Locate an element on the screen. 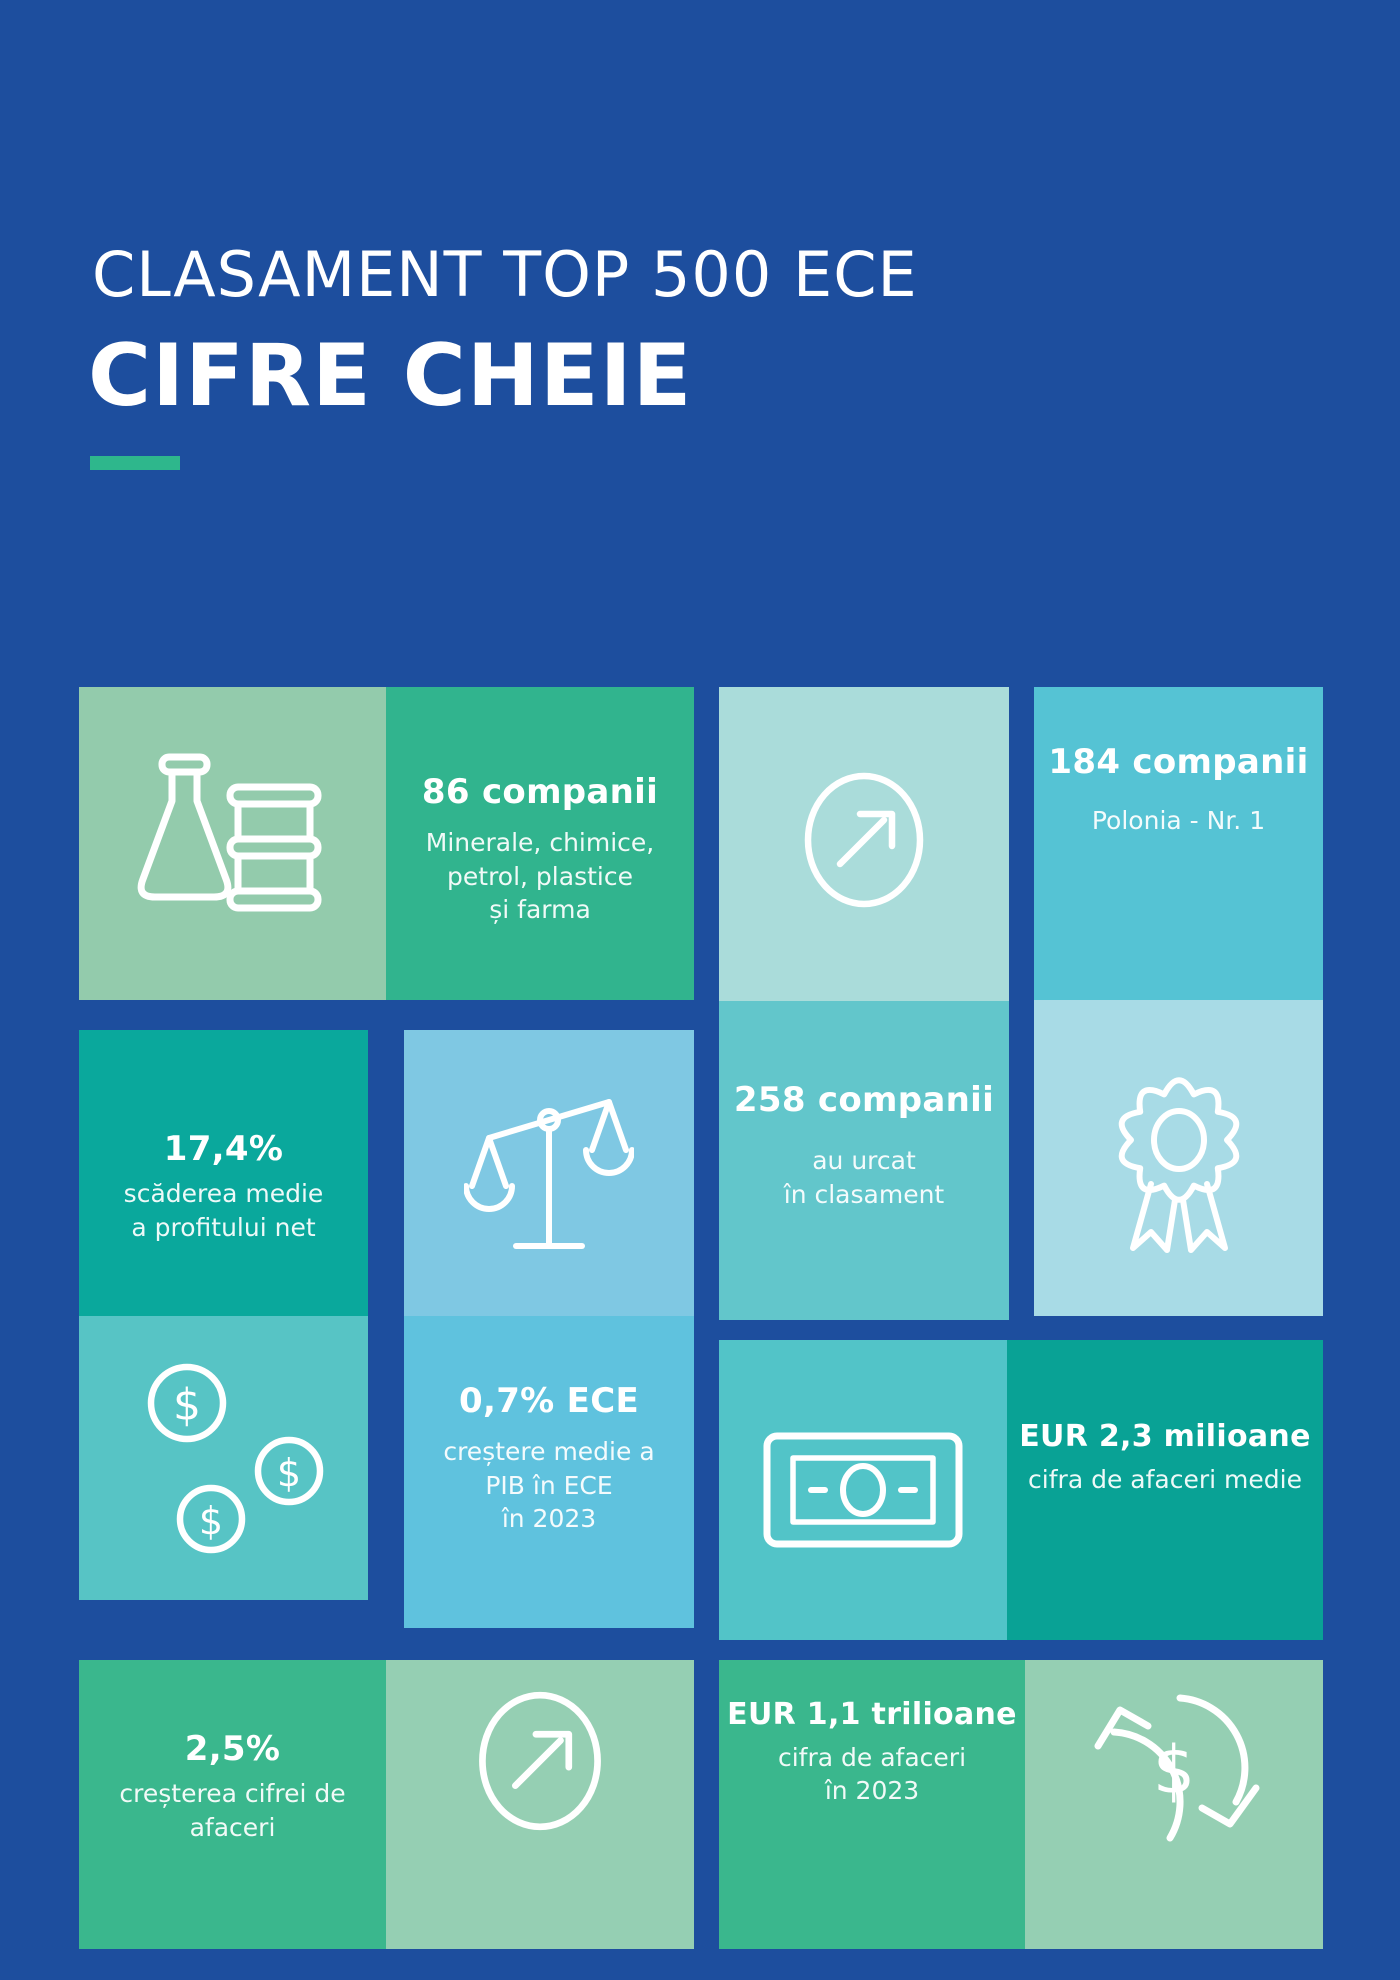 The image size is (1400, 1980). balance-scales-icon is located at coordinates (549, 1173).